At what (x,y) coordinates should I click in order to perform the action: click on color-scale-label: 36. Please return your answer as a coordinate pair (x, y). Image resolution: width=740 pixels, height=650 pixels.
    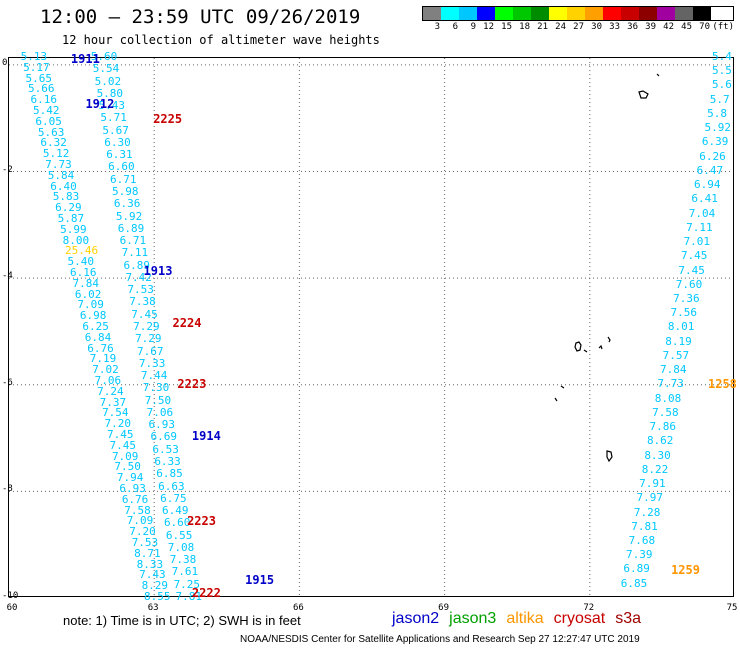
    Looking at the image, I should click on (632, 27).